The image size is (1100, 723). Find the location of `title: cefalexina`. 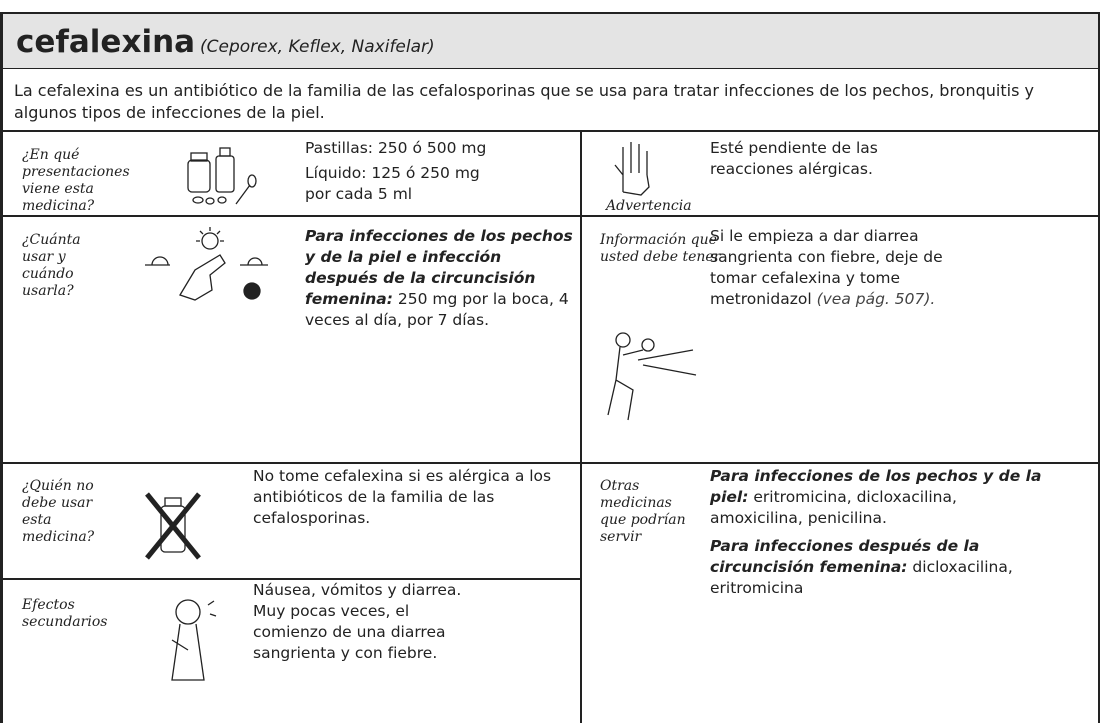

title: cefalexina is located at coordinates (106, 42).